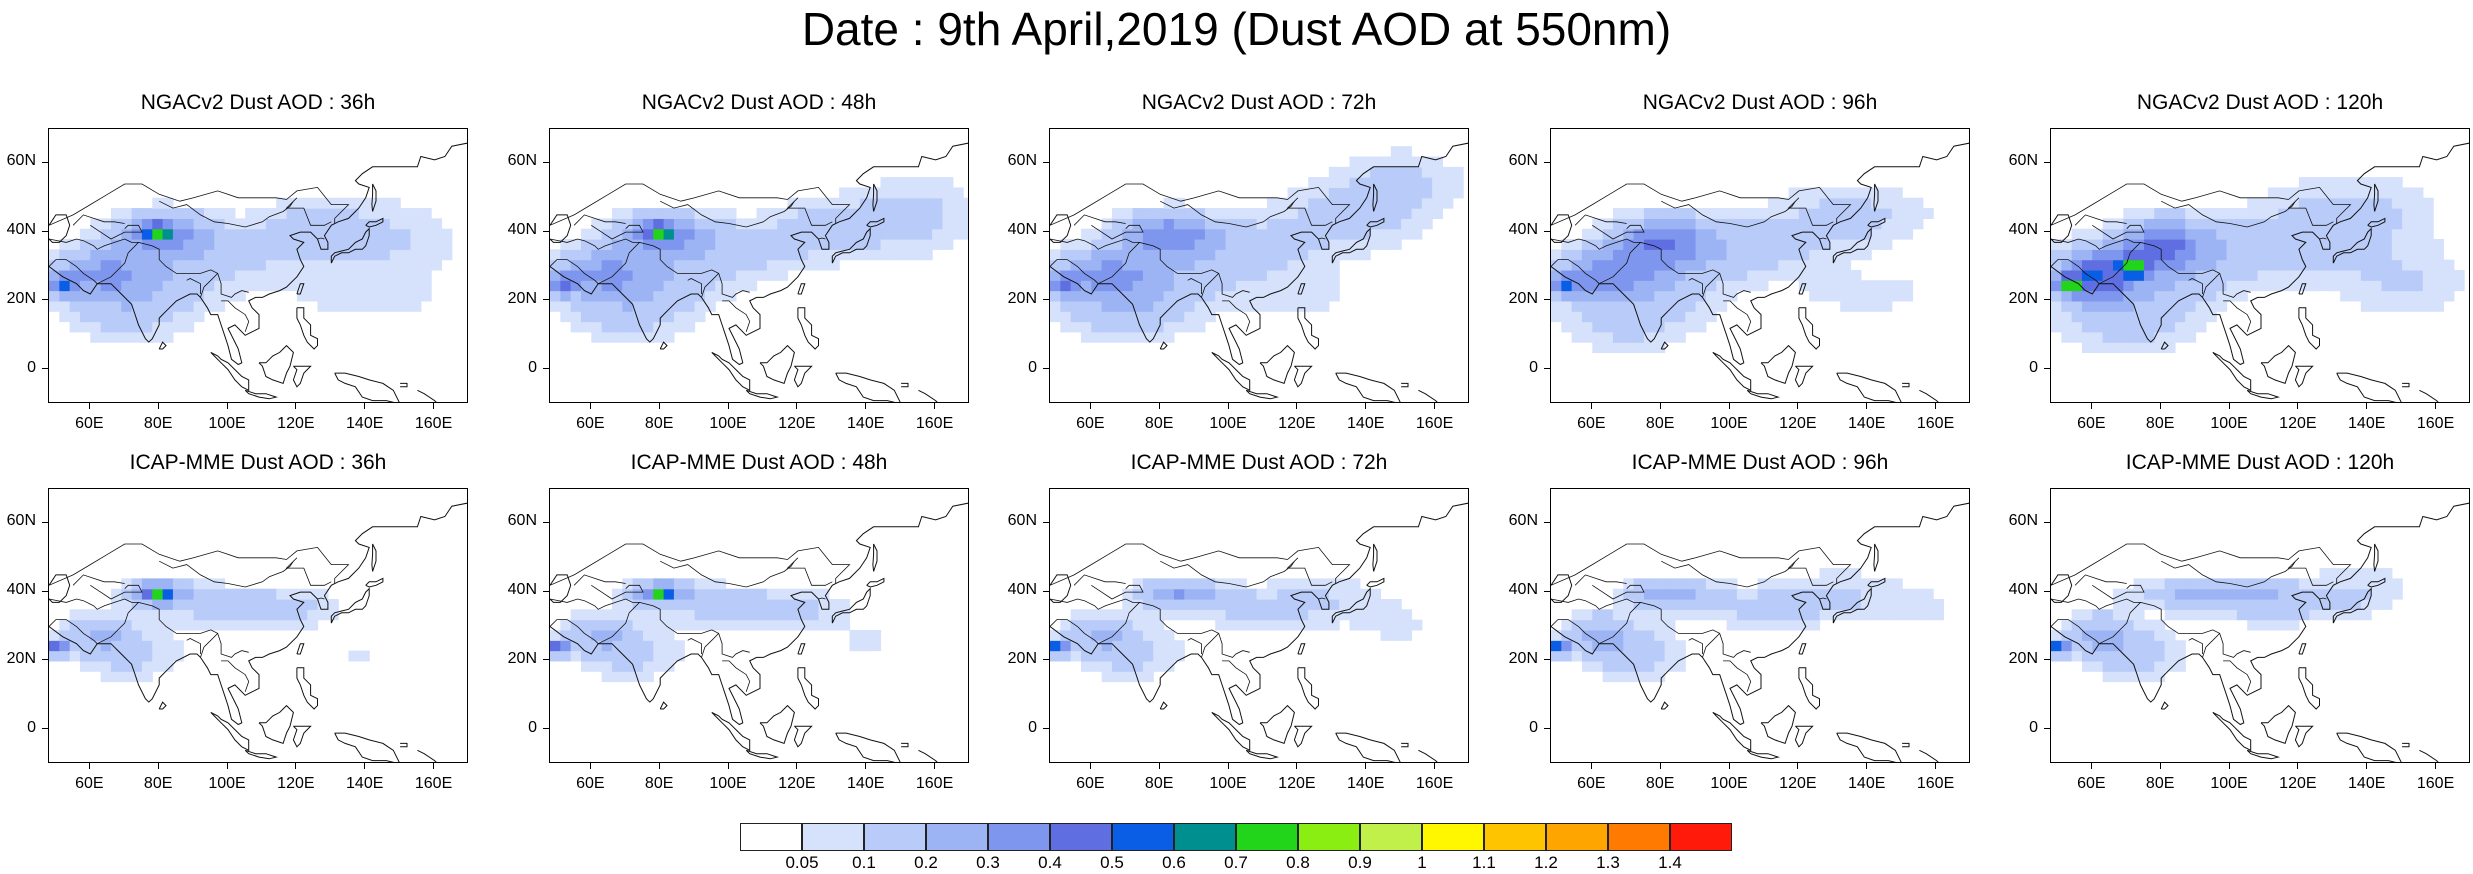 The image size is (2473, 874). Describe the element at coordinates (1022, 298) in the screenshot. I see `lat-label: 20N` at that location.